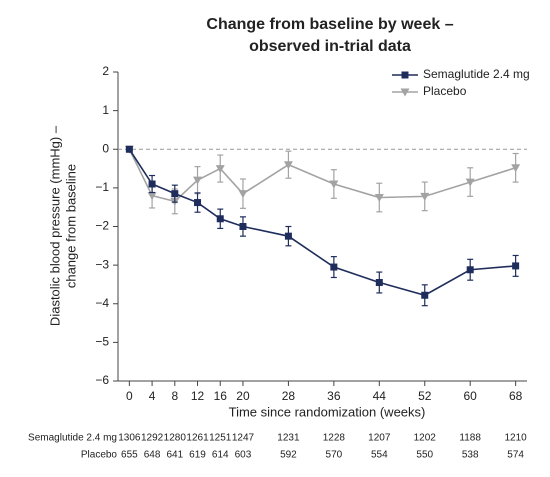 The width and height of the screenshot is (550, 477). I want to click on risk-value: 1228, so click(334, 438).